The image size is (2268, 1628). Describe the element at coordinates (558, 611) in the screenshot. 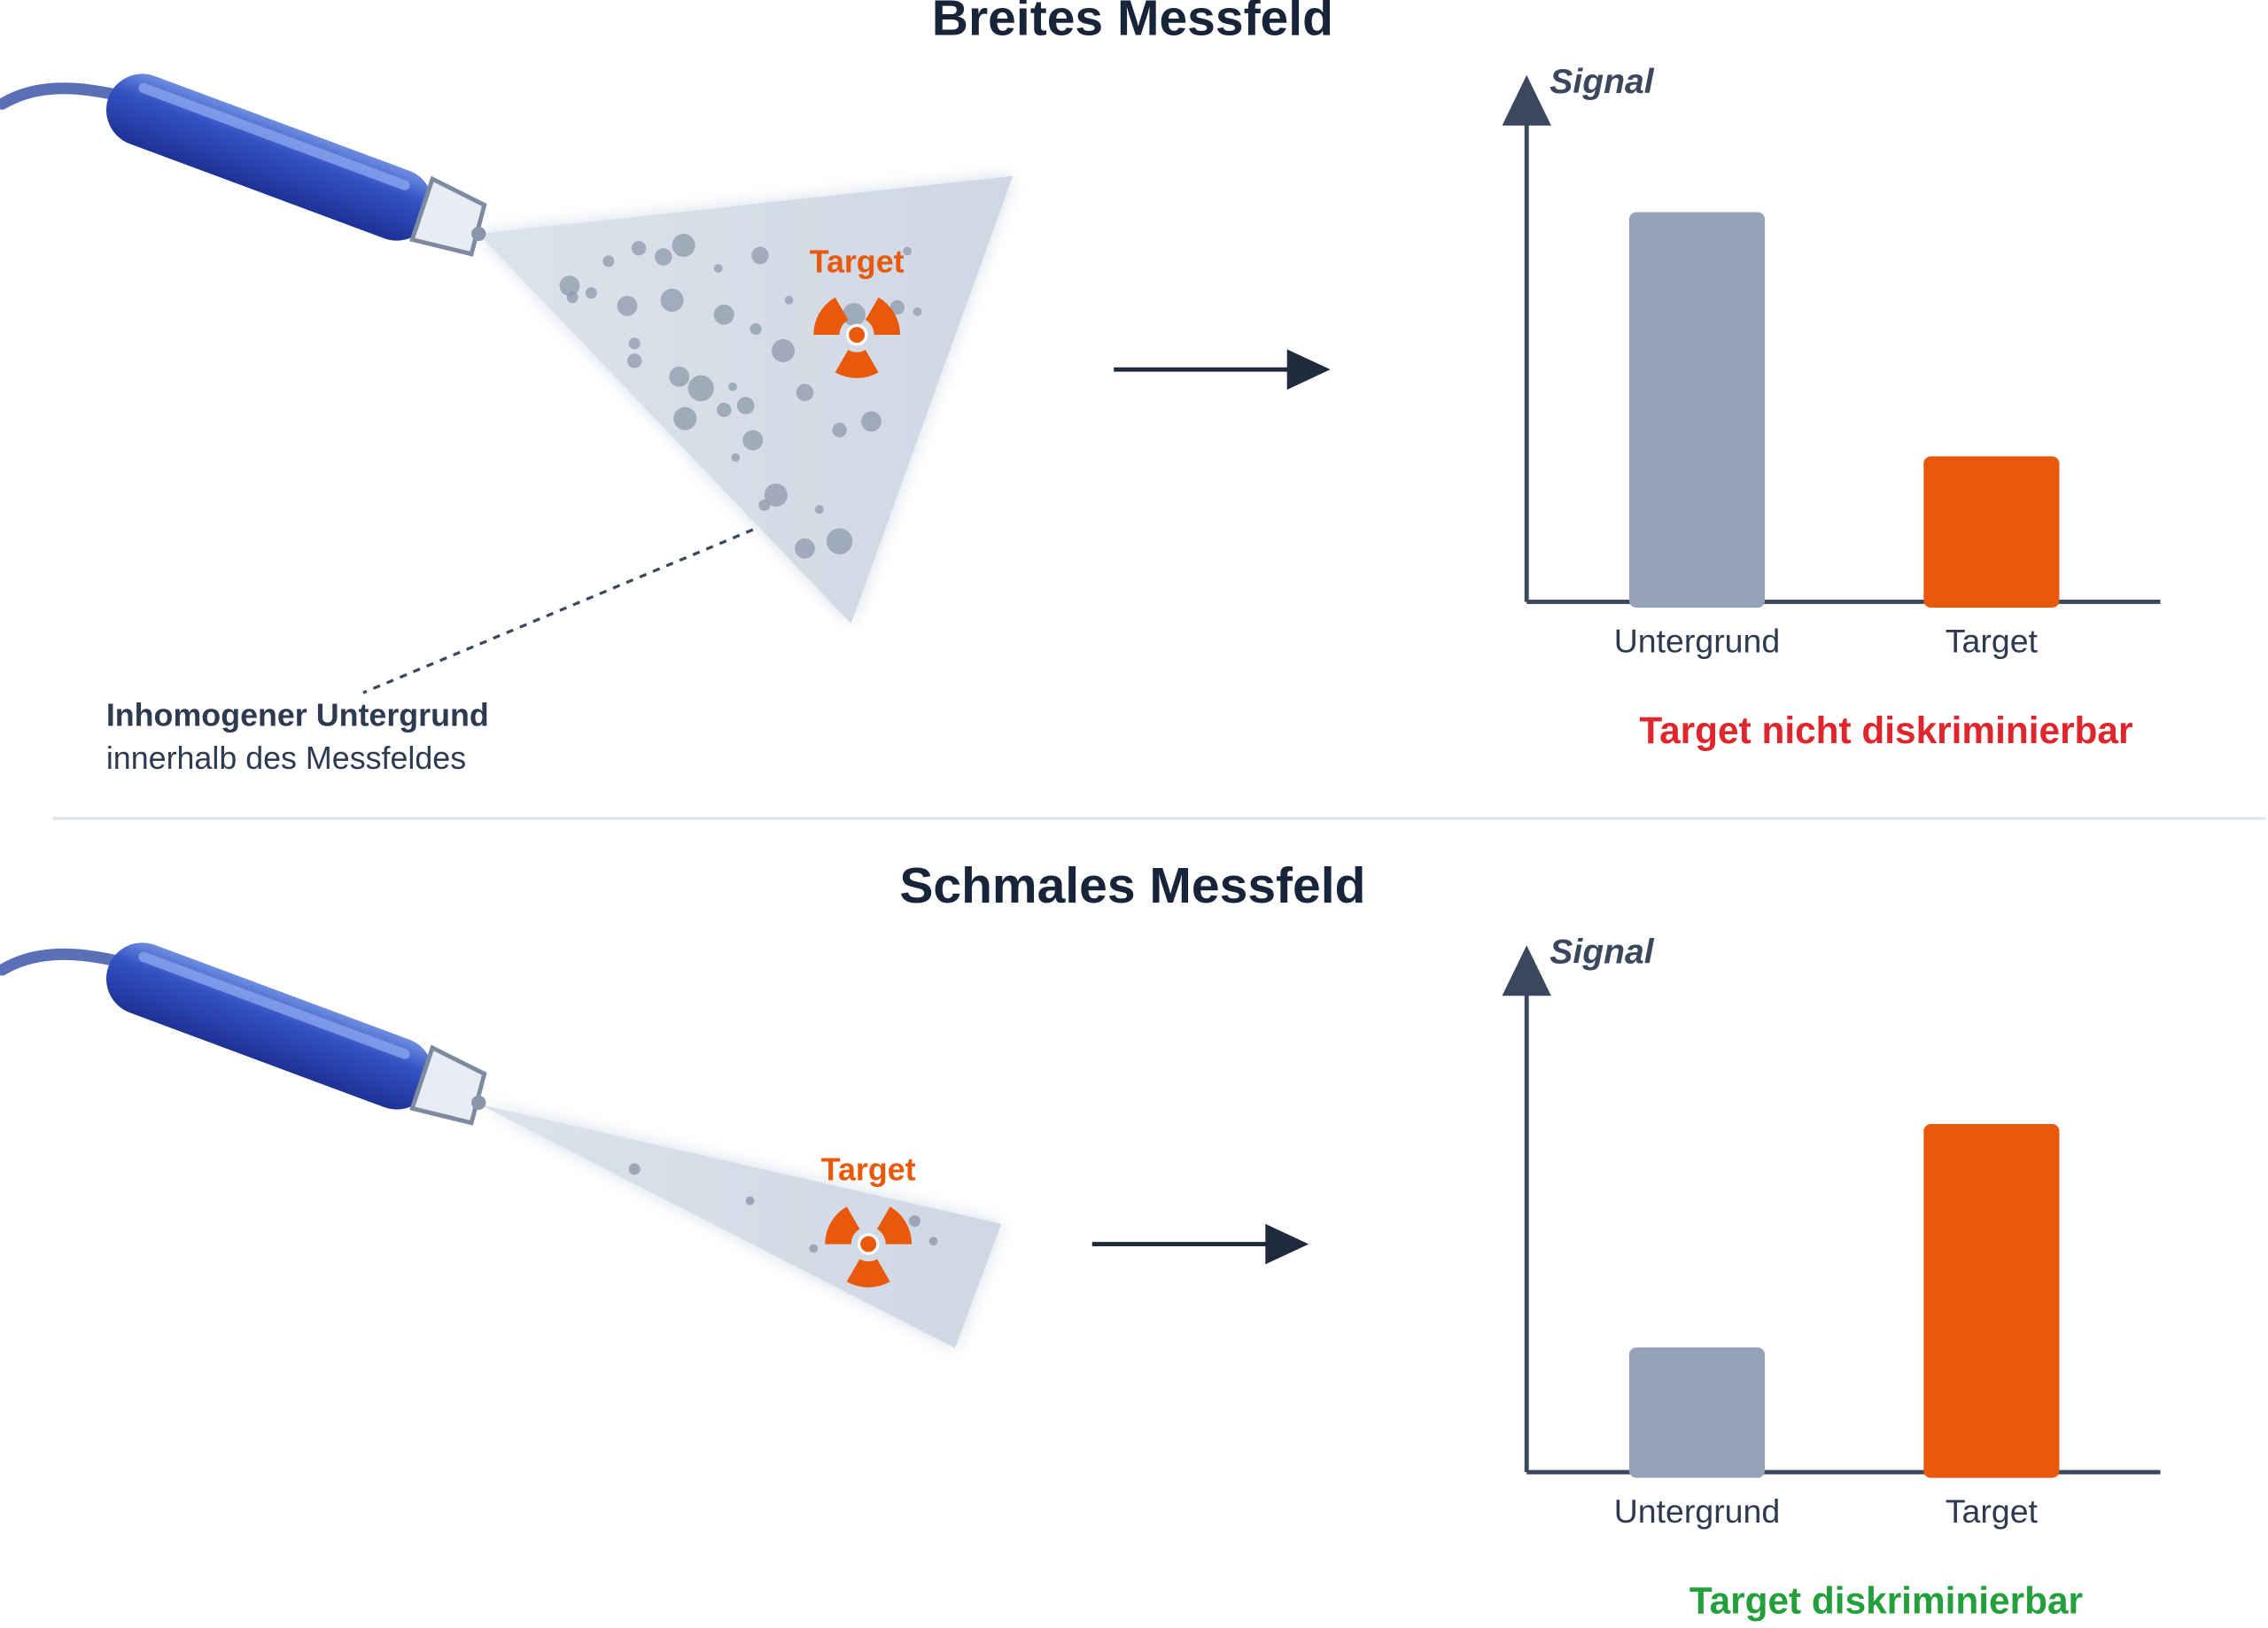

I see `leader-line` at that location.